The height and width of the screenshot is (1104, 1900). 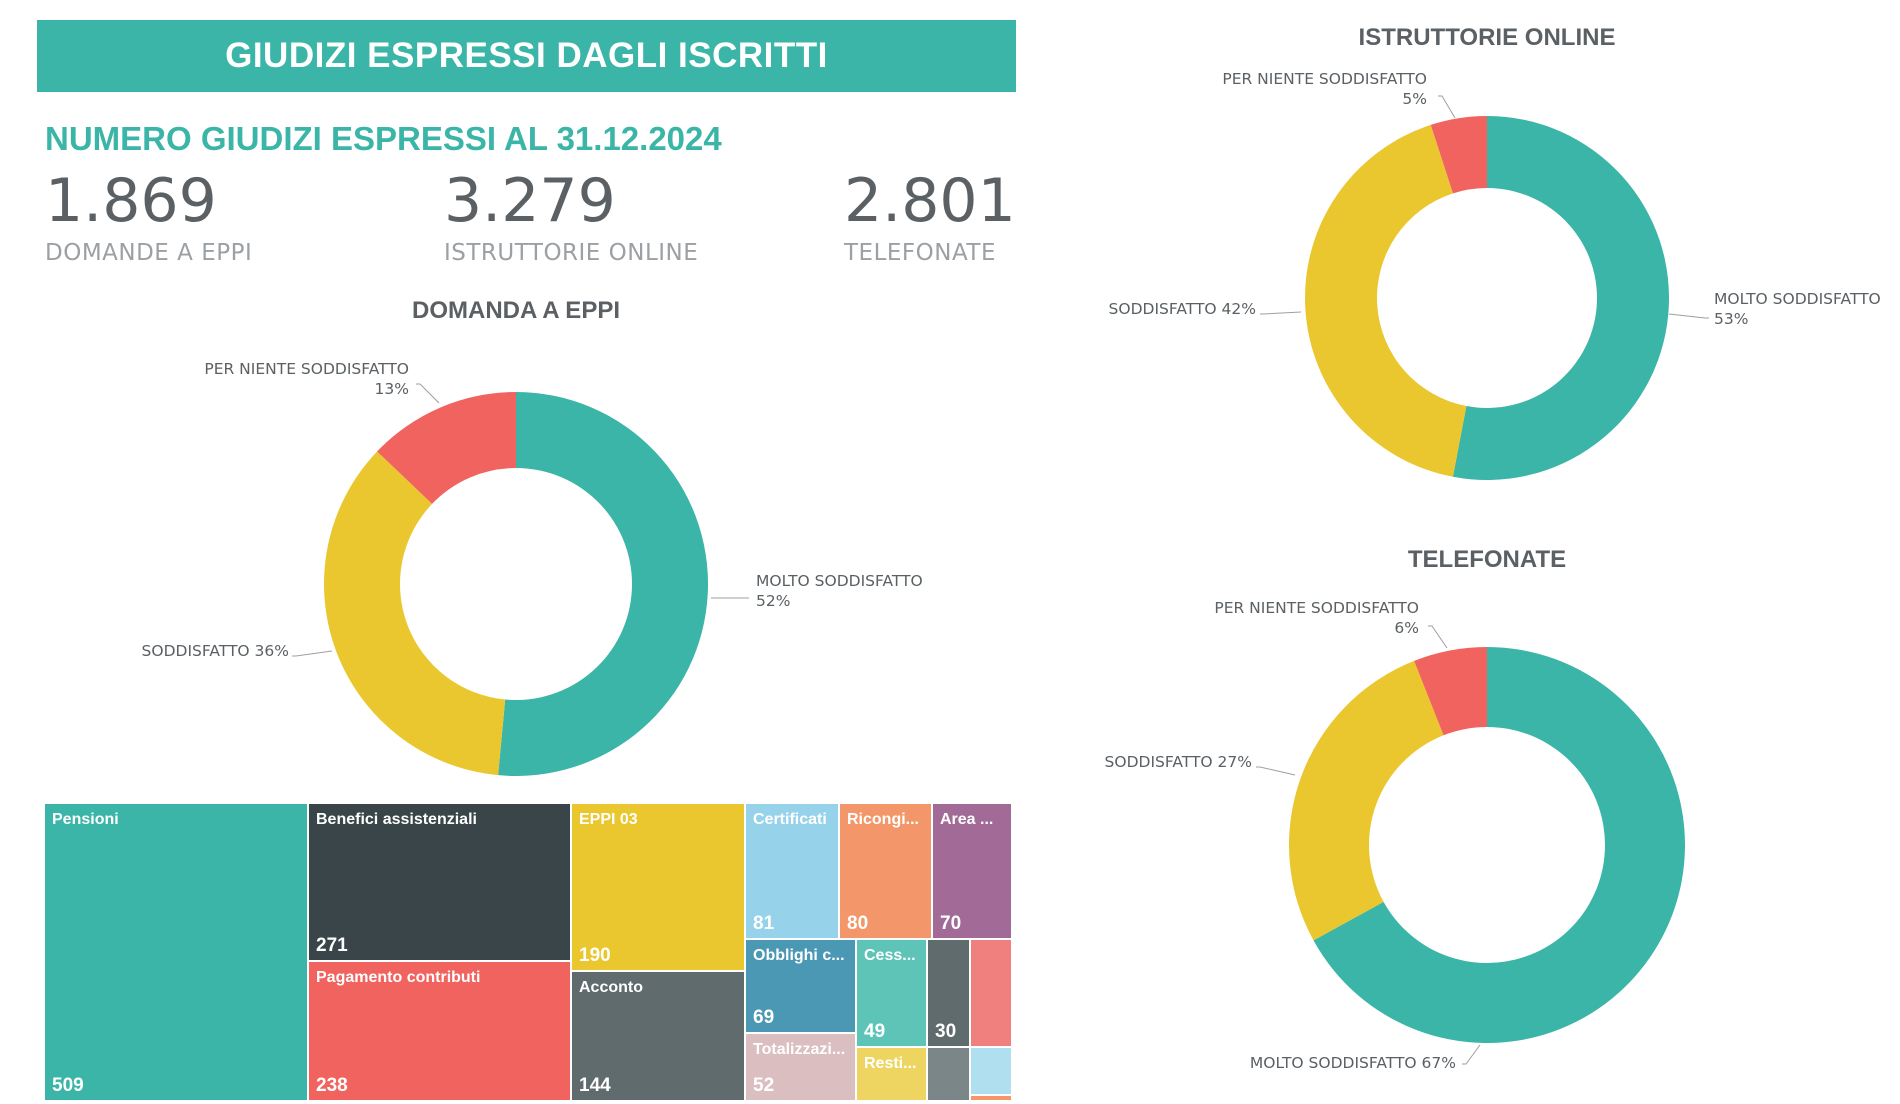 What do you see at coordinates (885, 871) in the screenshot?
I see `treemap-cell: Ricongi... 80` at bounding box center [885, 871].